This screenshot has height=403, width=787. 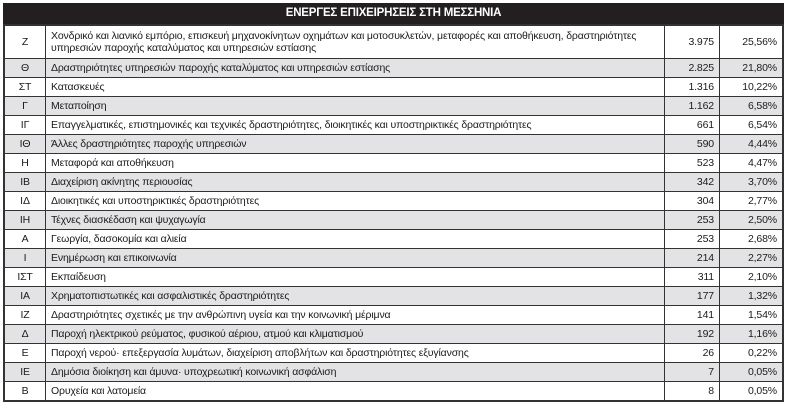 I want to click on row-count: 26, so click(x=692, y=353).